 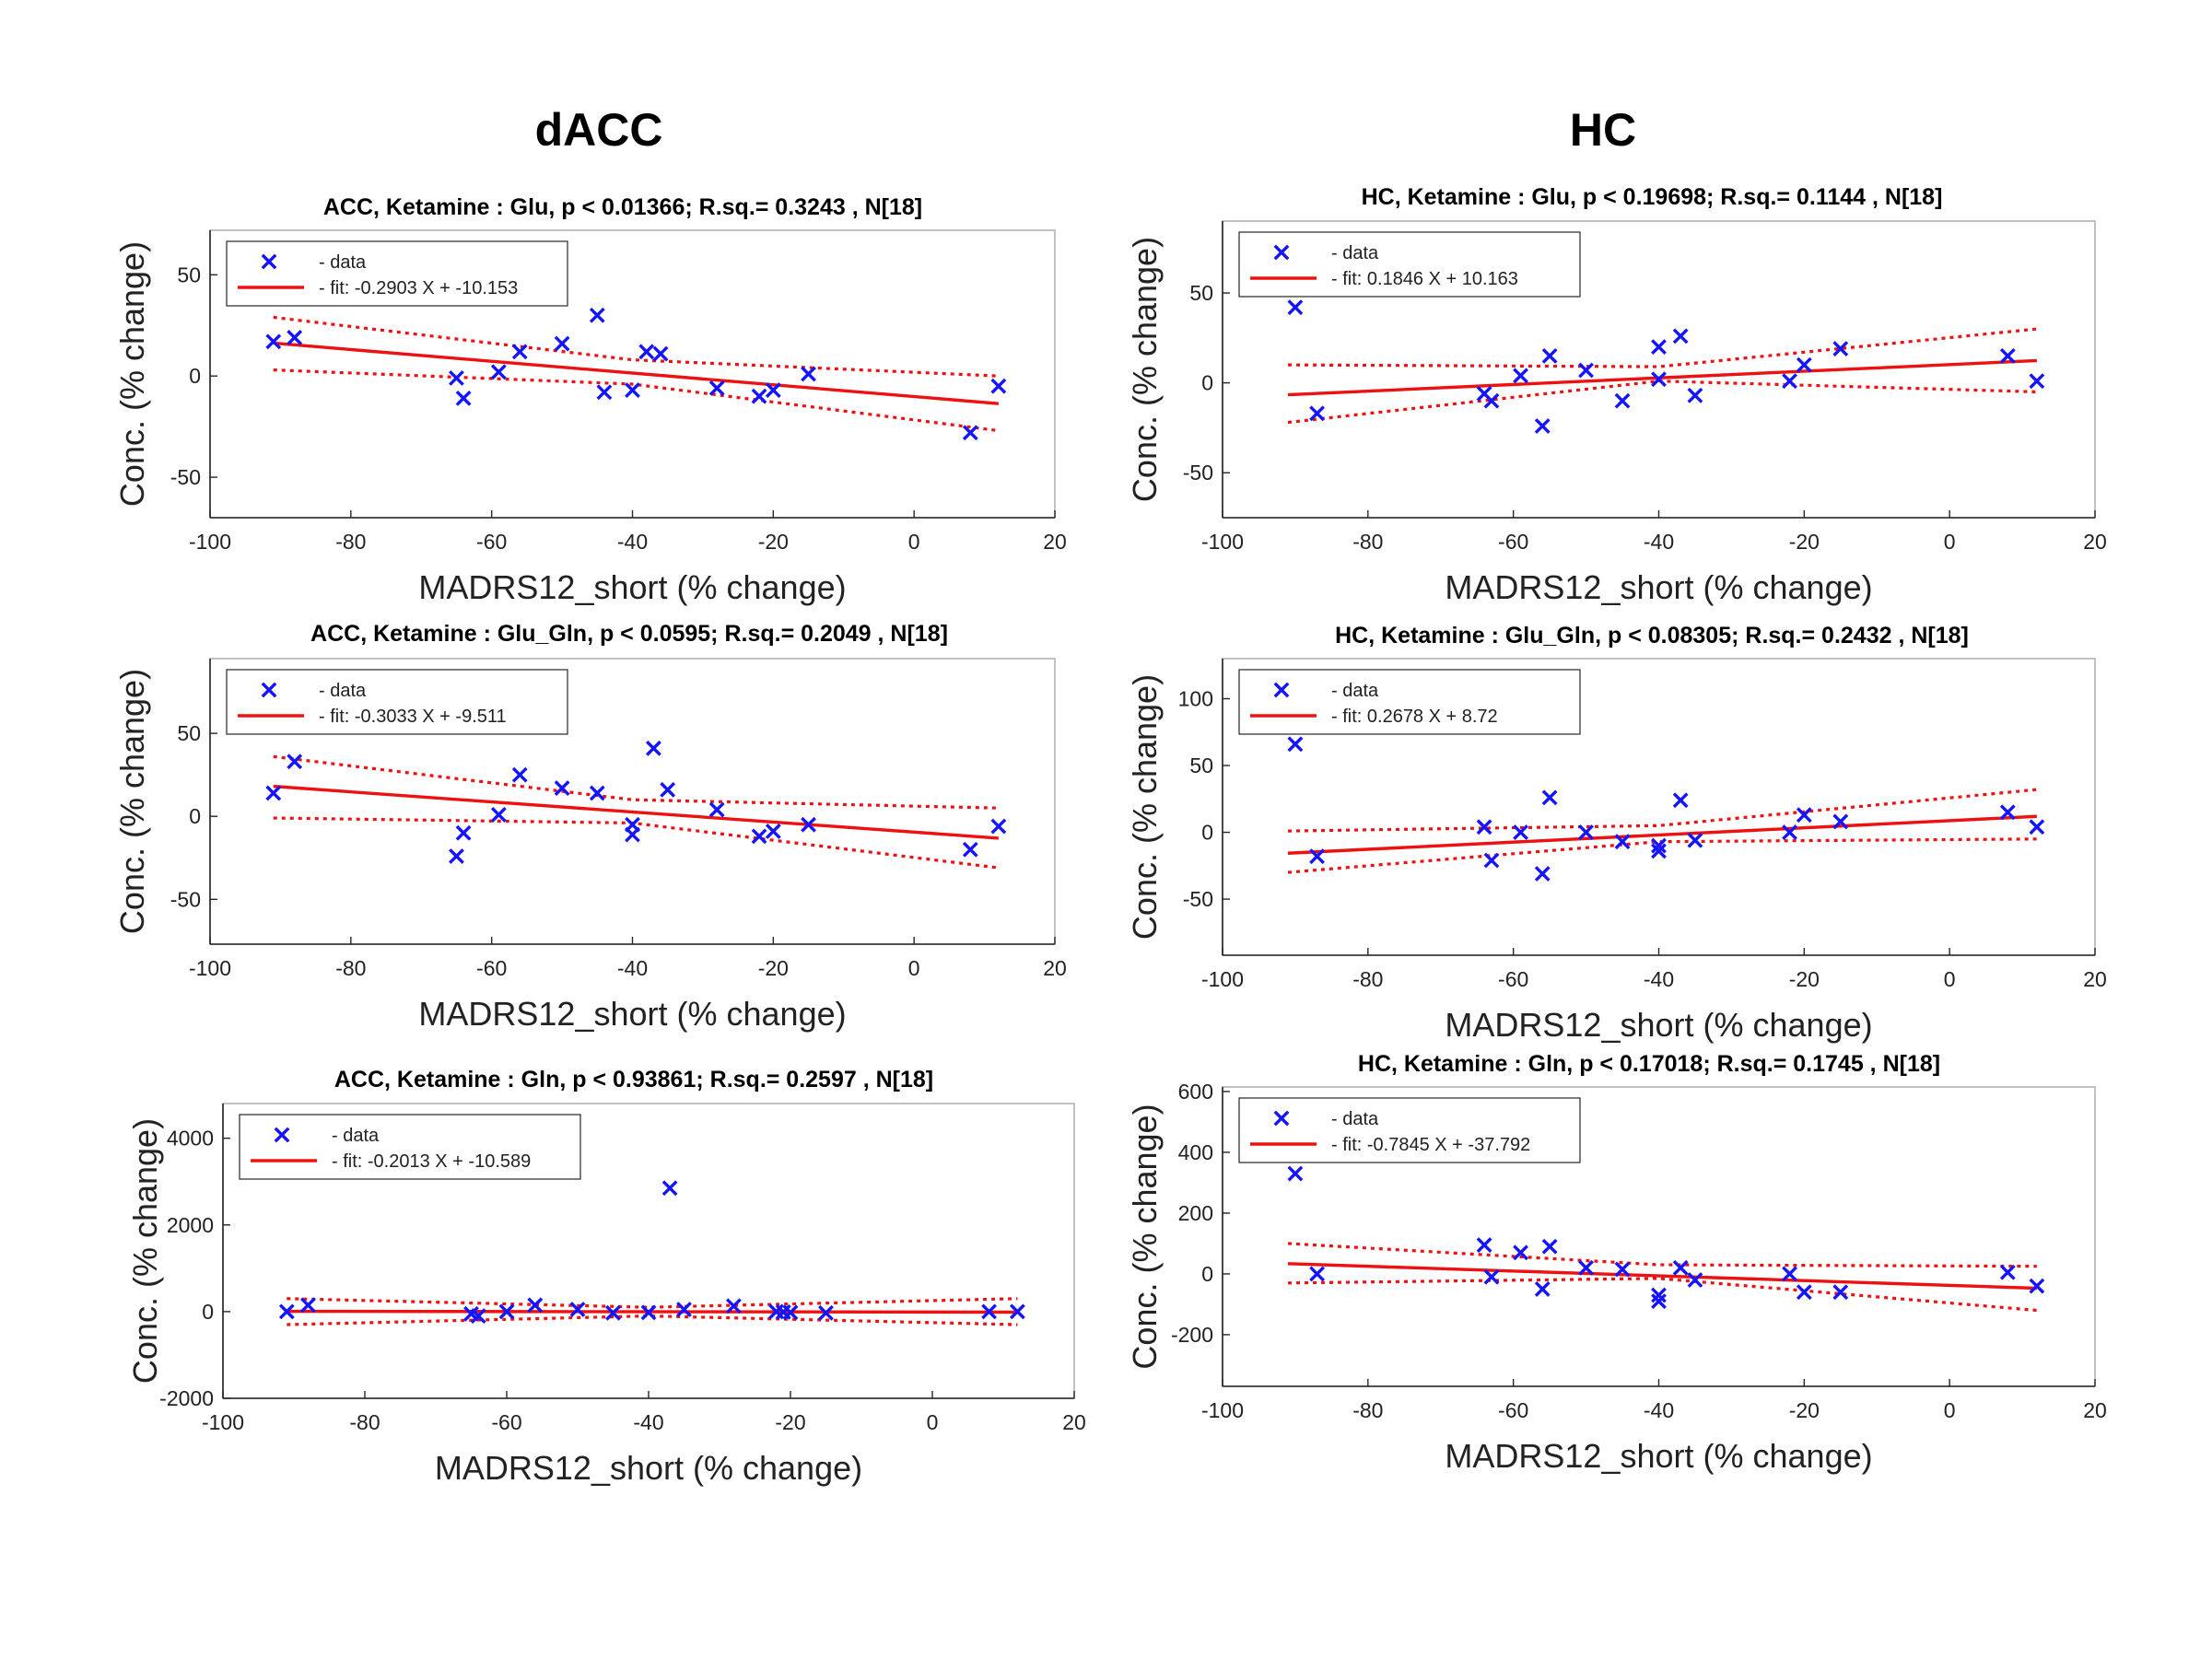 I want to click on x-tick-label: -20, so click(x=774, y=542).